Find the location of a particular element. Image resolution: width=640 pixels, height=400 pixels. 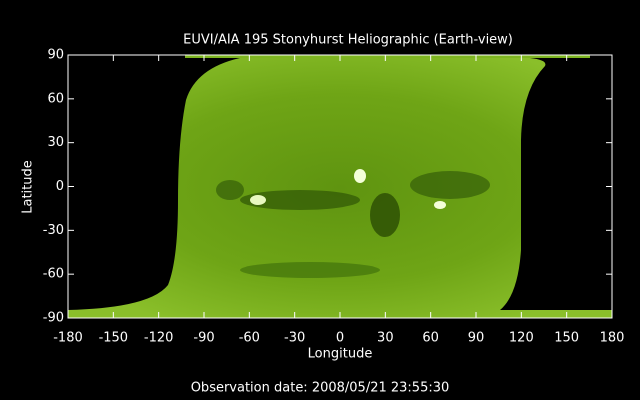

x-tick-label: -120 is located at coordinates (159, 338).